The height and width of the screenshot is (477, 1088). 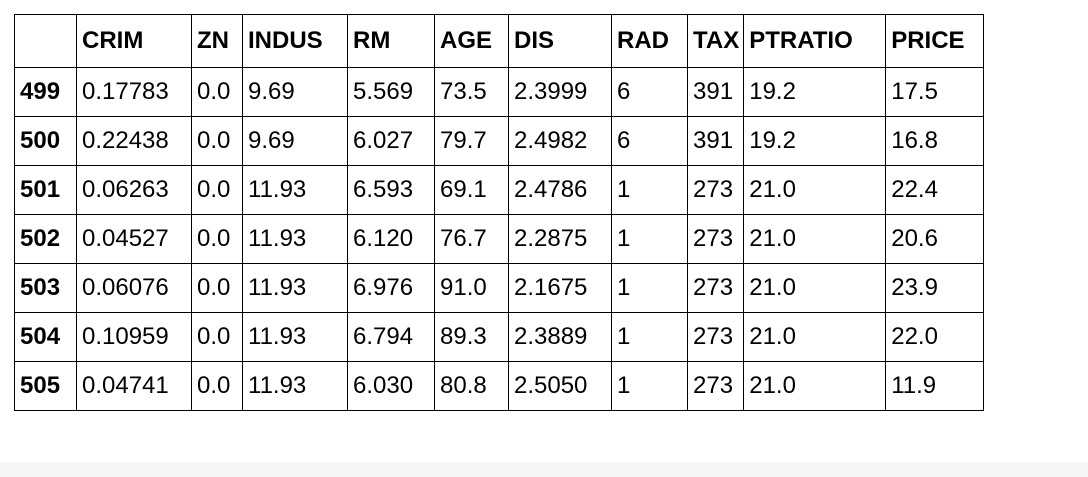 What do you see at coordinates (471, 239) in the screenshot?
I see `cell-age: 76.7` at bounding box center [471, 239].